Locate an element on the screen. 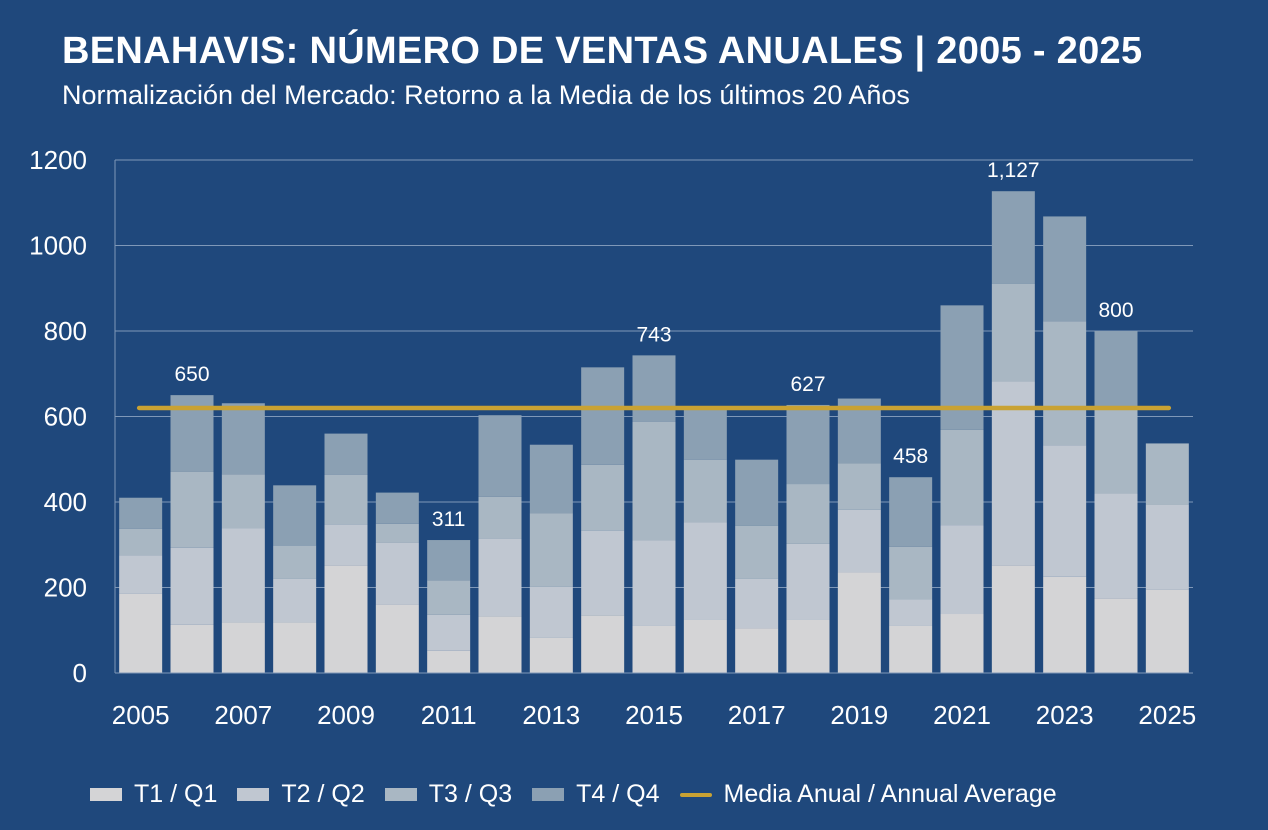  data-label-2006: 650 is located at coordinates (191, 374).